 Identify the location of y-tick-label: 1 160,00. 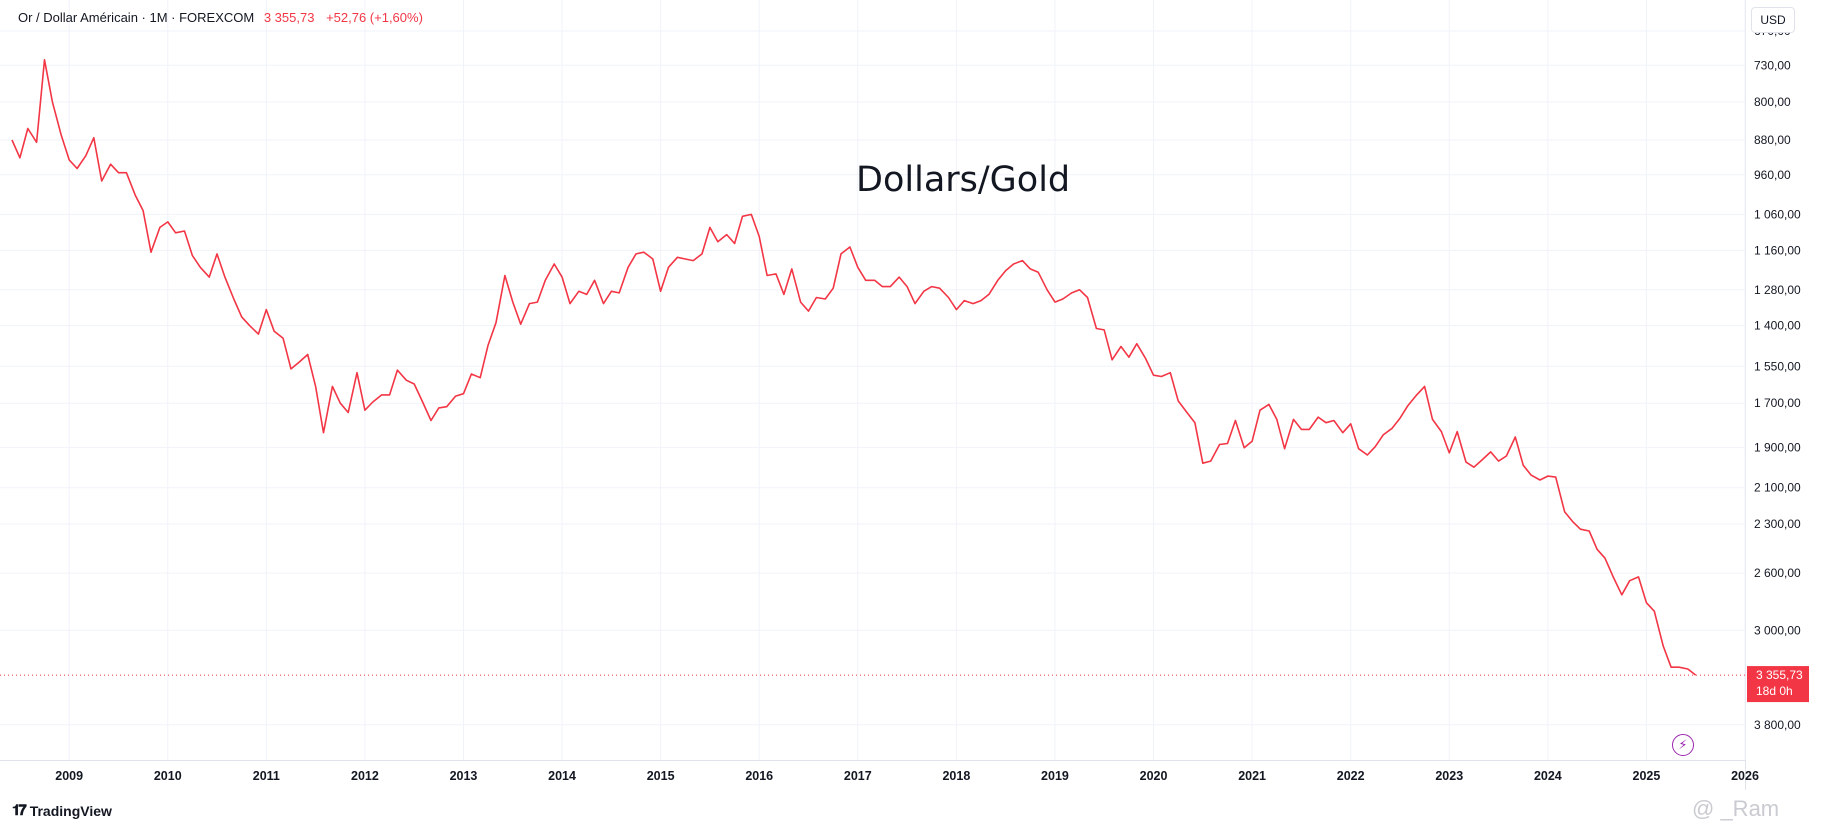
(1777, 250).